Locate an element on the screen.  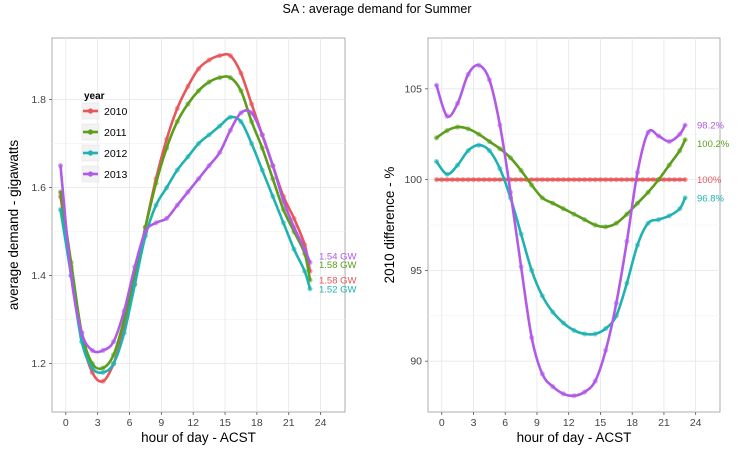
series-2012 is located at coordinates (560, 239).